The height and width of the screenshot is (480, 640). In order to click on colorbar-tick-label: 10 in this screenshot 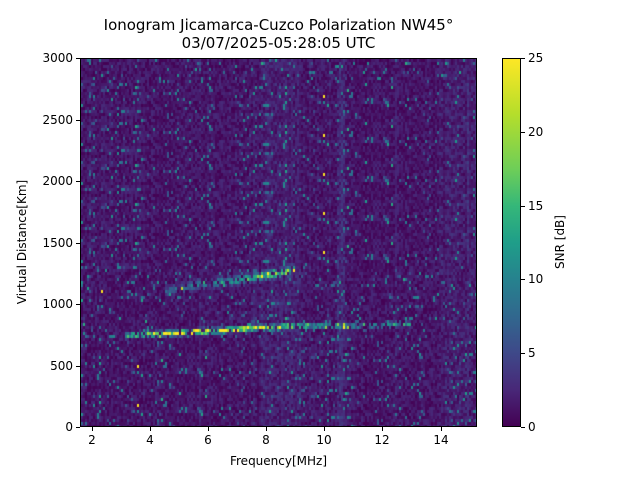, I will do `click(536, 279)`.